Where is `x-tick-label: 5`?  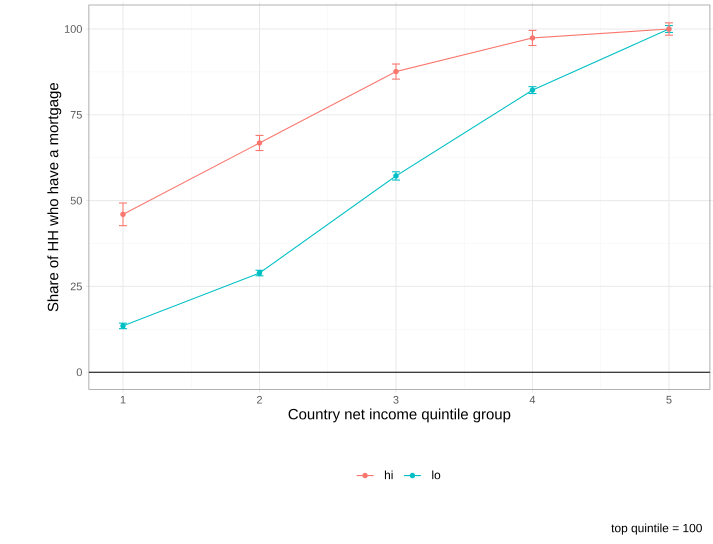 x-tick-label: 5 is located at coordinates (669, 400).